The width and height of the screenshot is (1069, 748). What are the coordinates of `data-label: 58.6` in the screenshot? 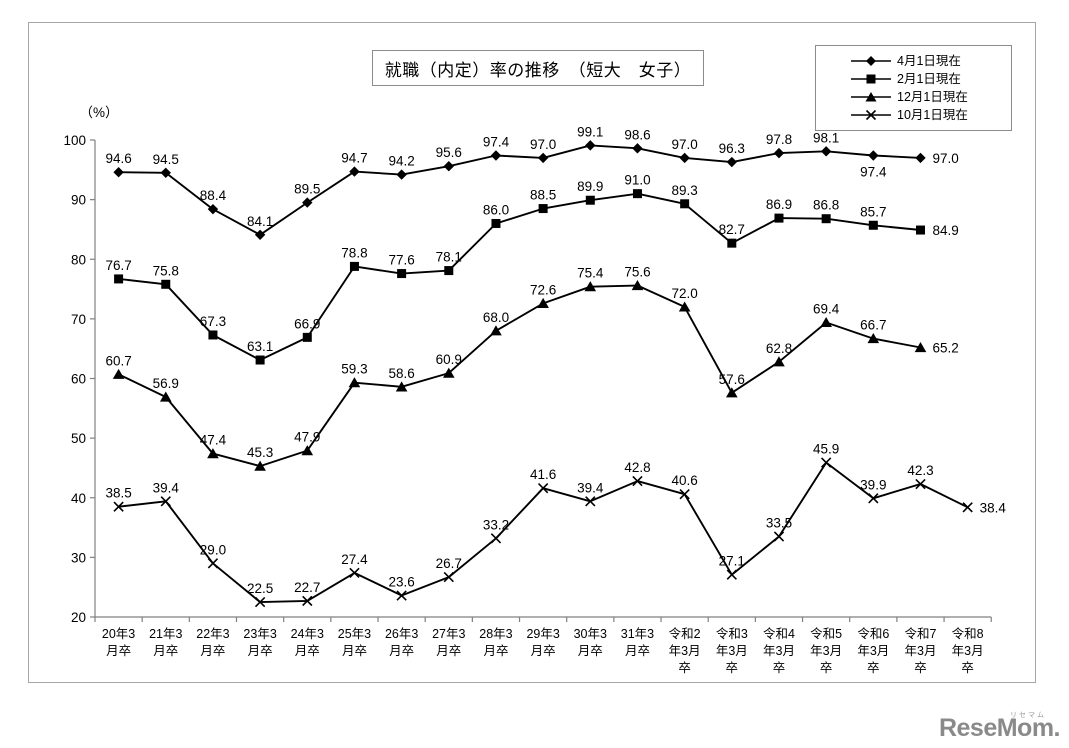 It's located at (401, 373).